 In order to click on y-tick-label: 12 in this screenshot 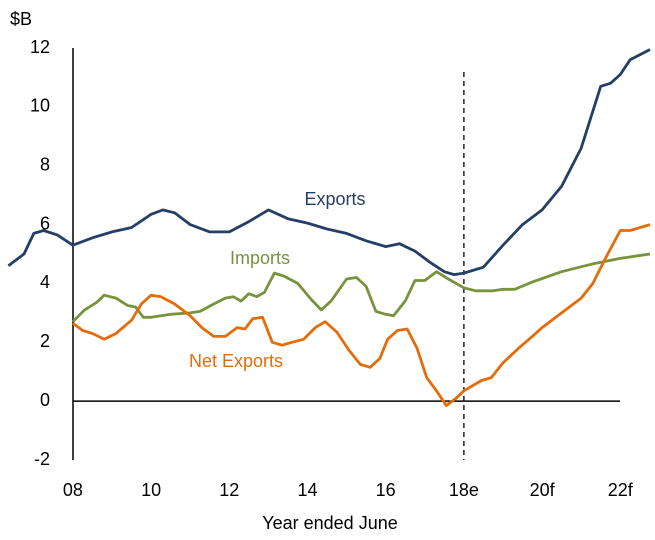, I will do `click(40, 47)`.